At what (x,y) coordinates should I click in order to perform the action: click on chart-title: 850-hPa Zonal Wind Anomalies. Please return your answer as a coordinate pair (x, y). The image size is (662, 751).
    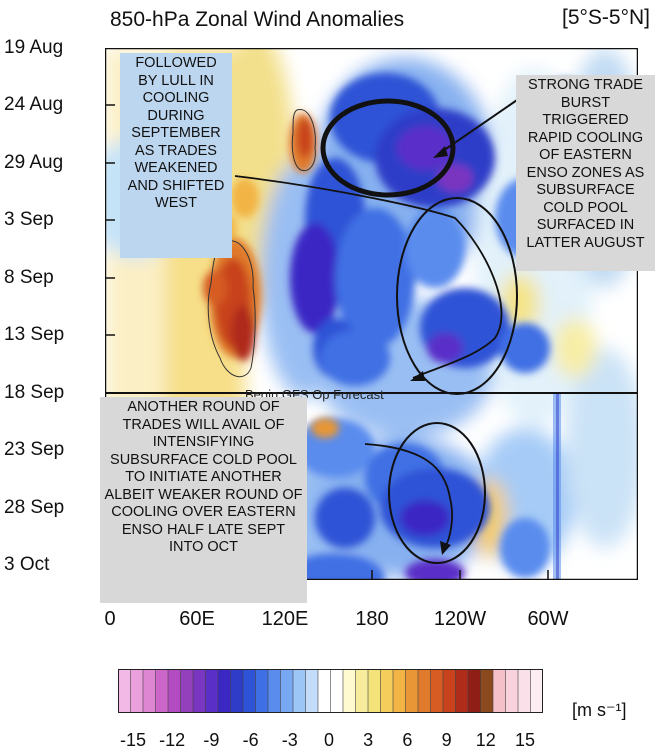
    Looking at the image, I should click on (257, 19).